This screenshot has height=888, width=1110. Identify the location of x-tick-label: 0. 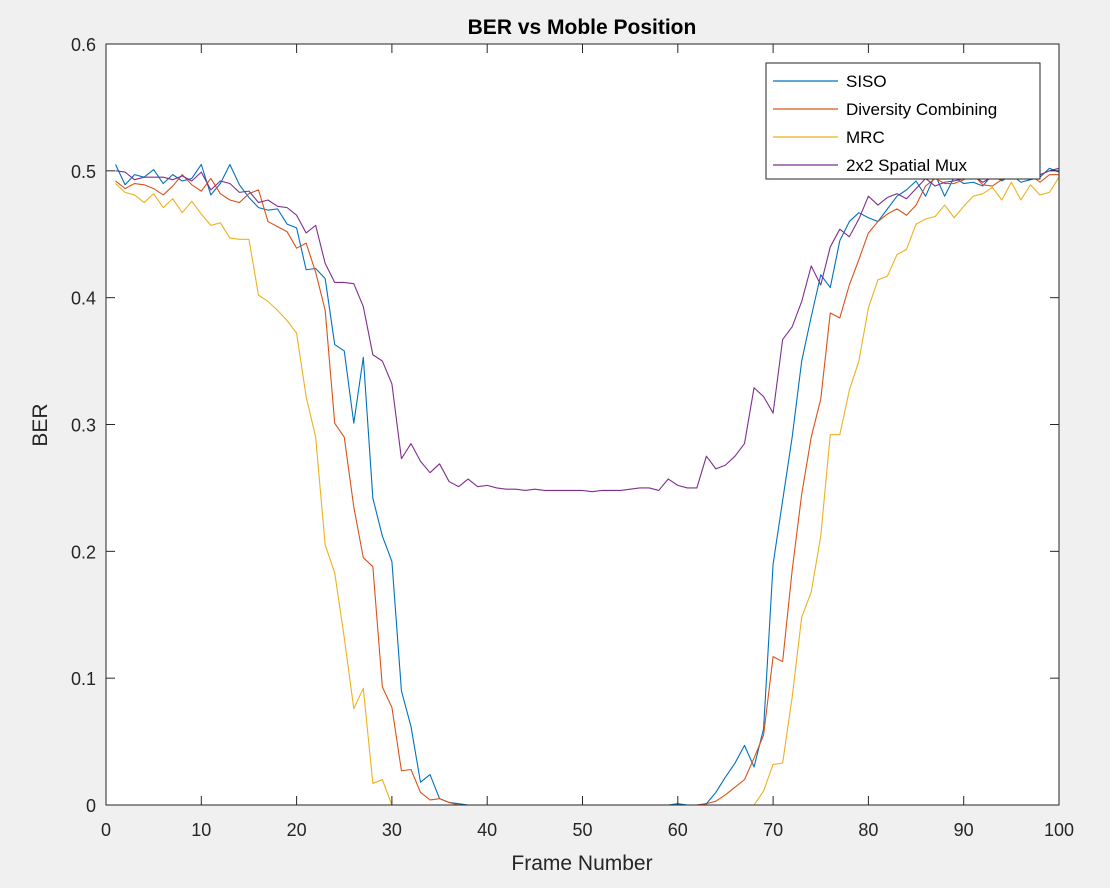
(106, 830).